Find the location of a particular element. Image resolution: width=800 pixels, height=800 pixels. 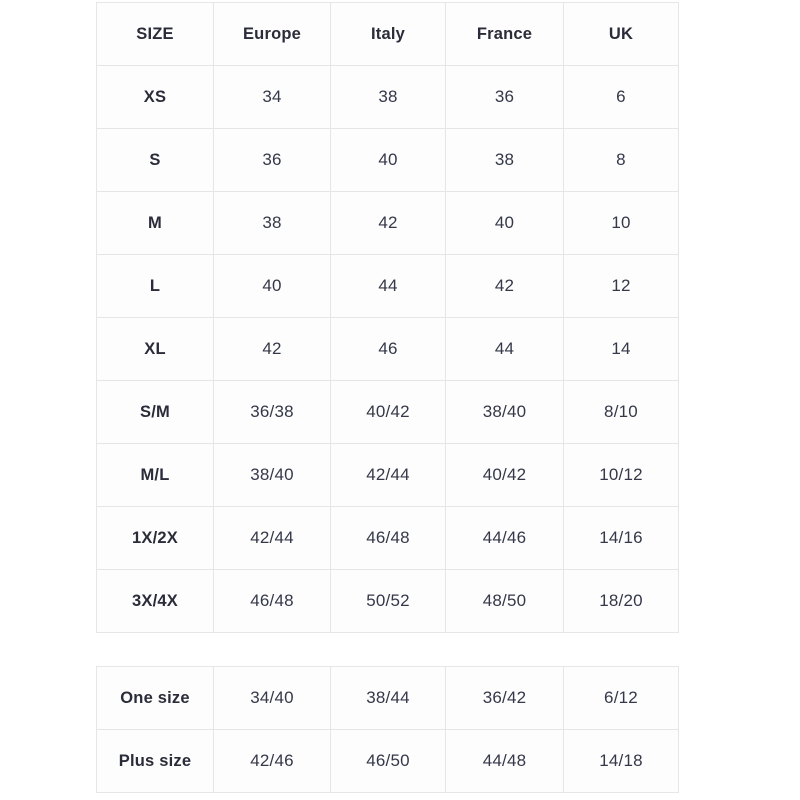

cell-italy: 42/44 is located at coordinates (388, 475).